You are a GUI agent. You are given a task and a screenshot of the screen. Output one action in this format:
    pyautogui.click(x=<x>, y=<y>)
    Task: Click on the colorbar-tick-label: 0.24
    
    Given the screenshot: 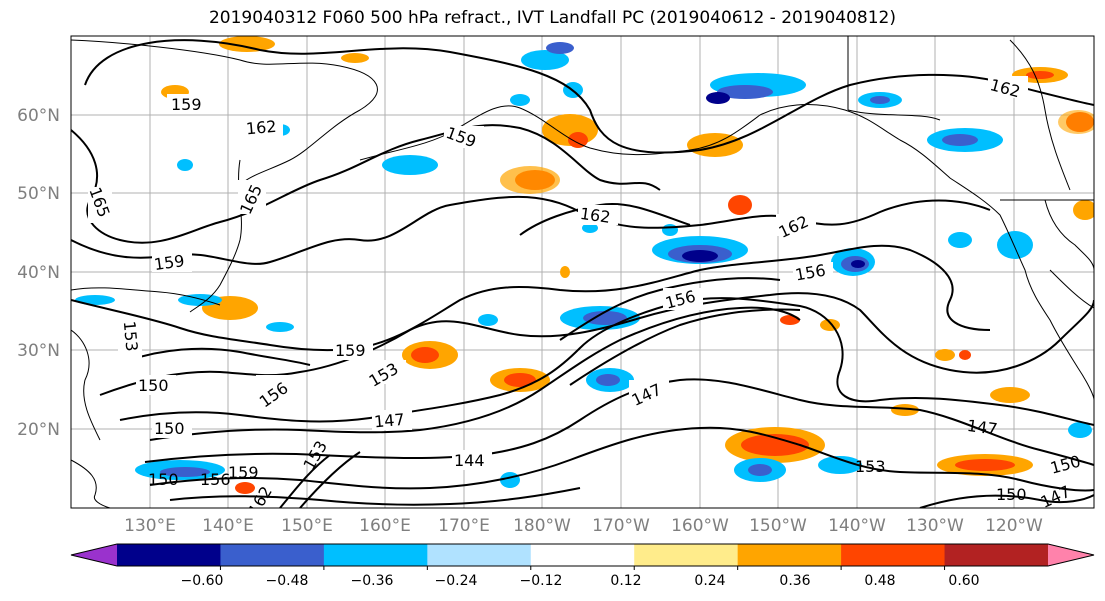 What is the action you would take?
    pyautogui.click(x=709, y=581)
    